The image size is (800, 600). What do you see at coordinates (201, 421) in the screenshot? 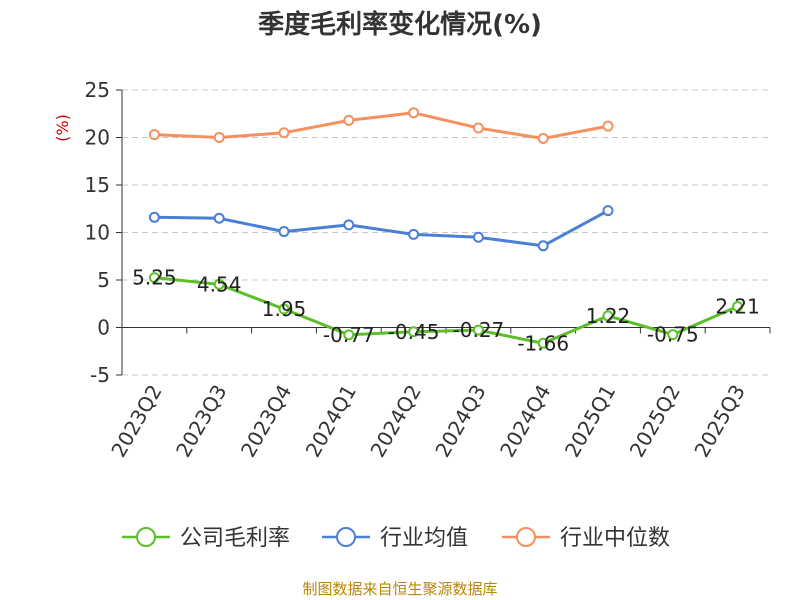
I see `x-tick-label: 2023Q3` at bounding box center [201, 421].